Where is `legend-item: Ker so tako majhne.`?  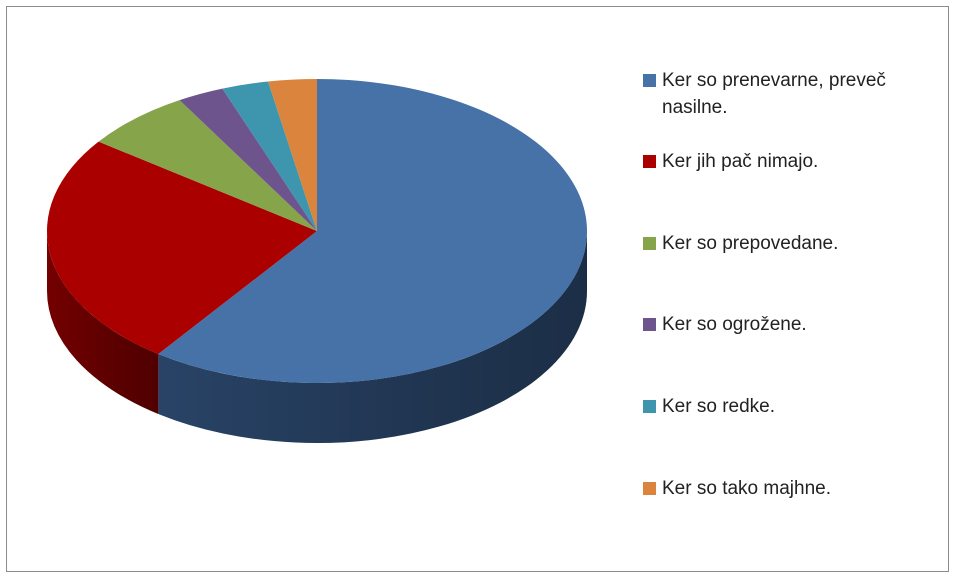 legend-item: Ker so tako majhne. is located at coordinates (798, 488).